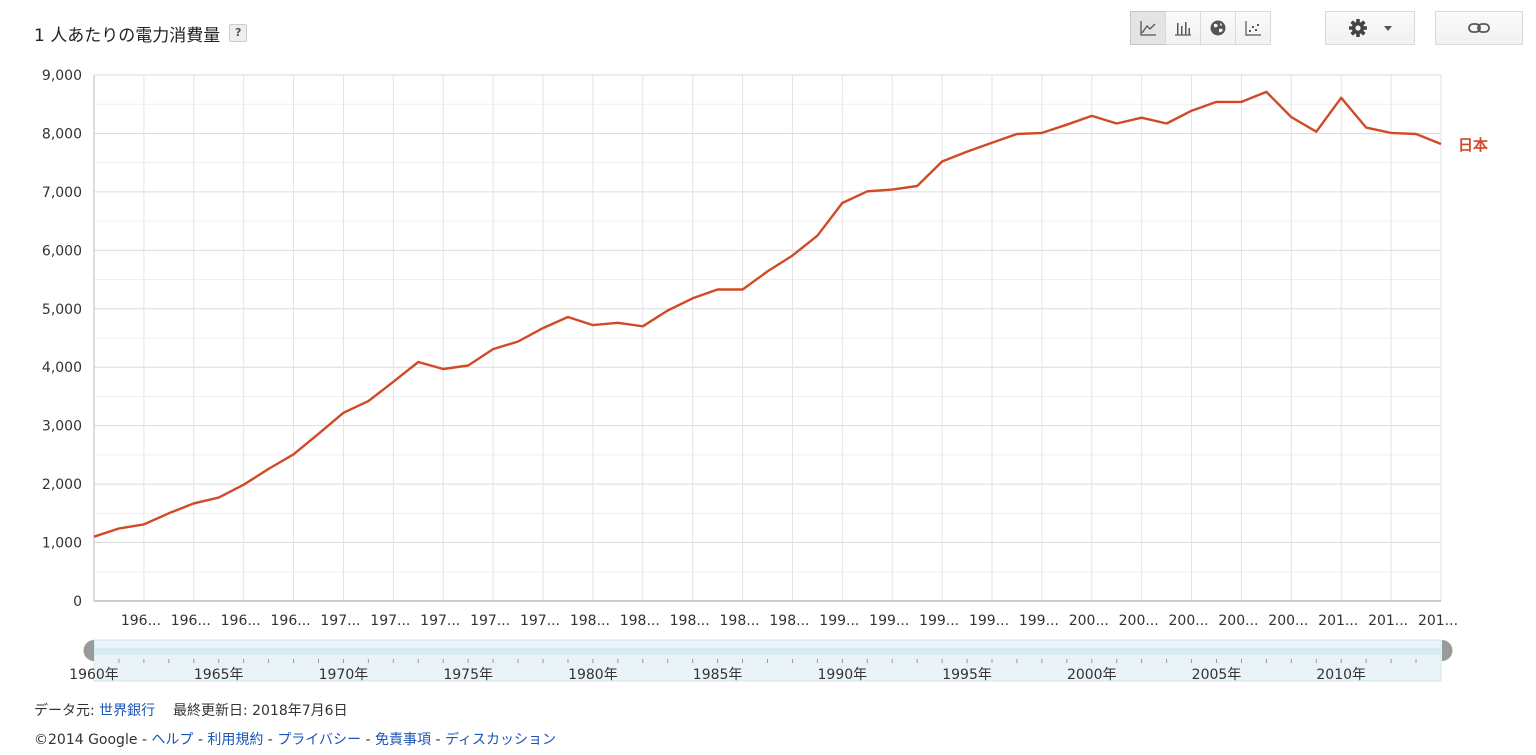  What do you see at coordinates (1092, 675) in the screenshot?
I see `slider-year-label: 2000年` at bounding box center [1092, 675].